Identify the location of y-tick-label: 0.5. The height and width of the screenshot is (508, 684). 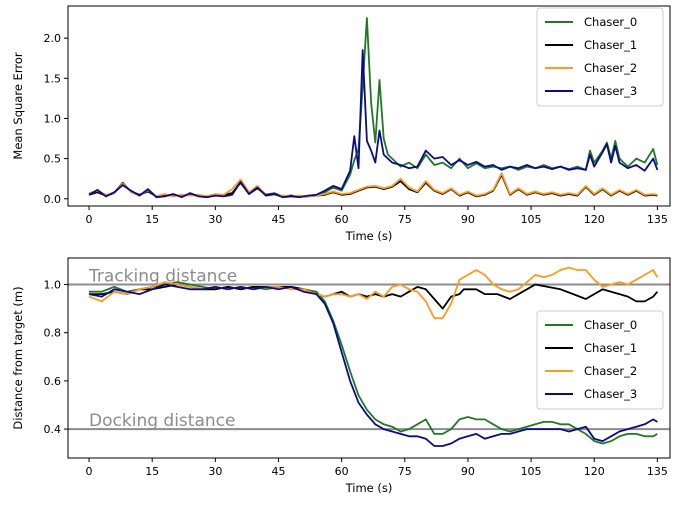
(53, 159).